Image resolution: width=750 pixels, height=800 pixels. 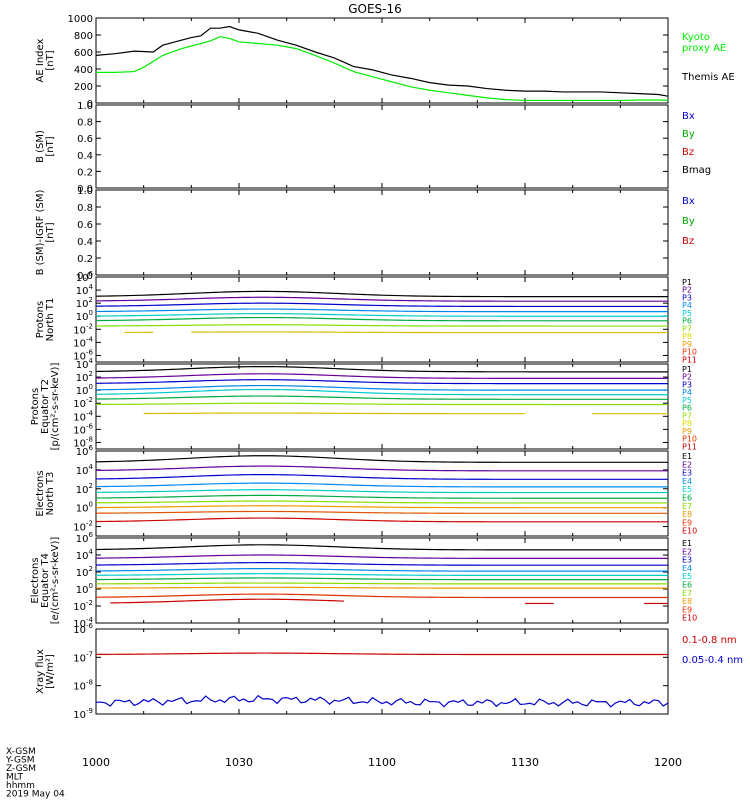 What do you see at coordinates (687, 328) in the screenshot?
I see `legend-entry: P7` at bounding box center [687, 328].